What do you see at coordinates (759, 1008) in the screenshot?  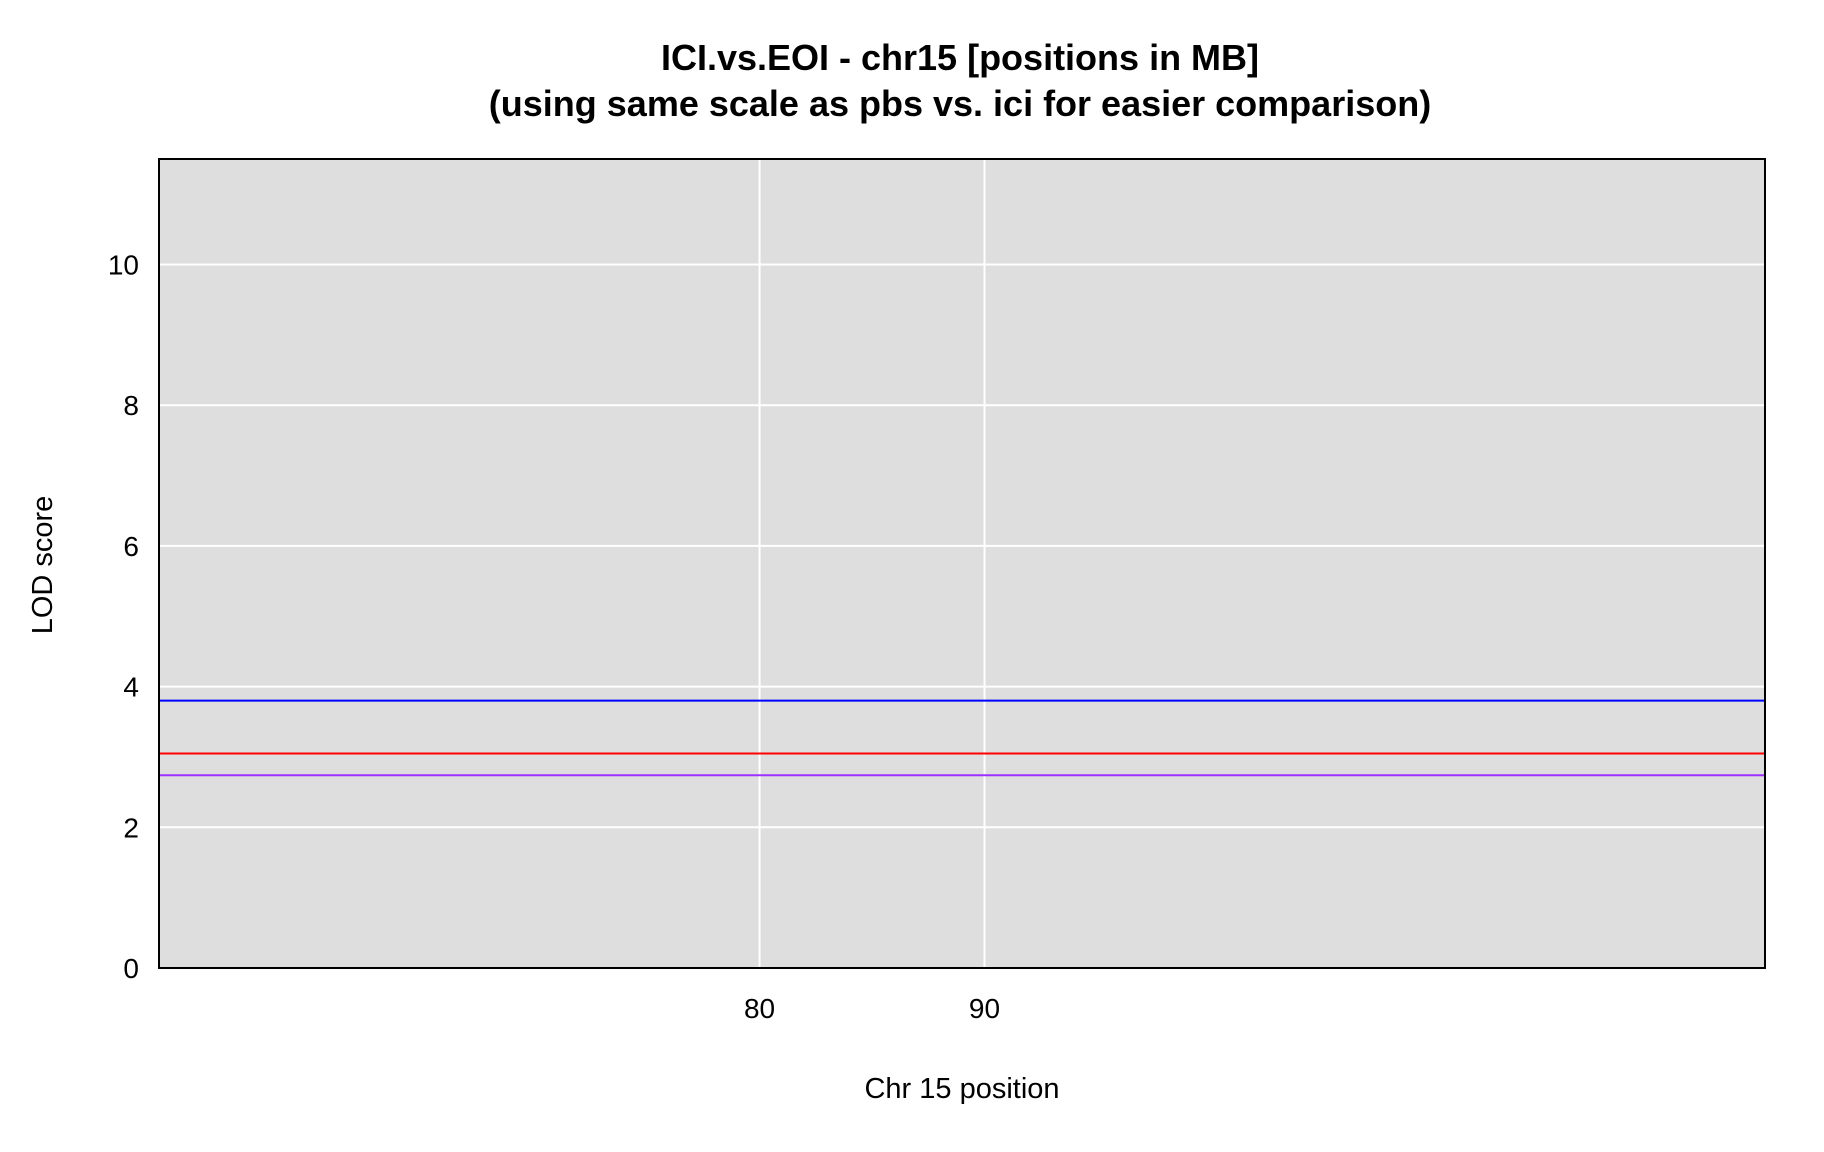 I see `x-tick-label-0: 80` at bounding box center [759, 1008].